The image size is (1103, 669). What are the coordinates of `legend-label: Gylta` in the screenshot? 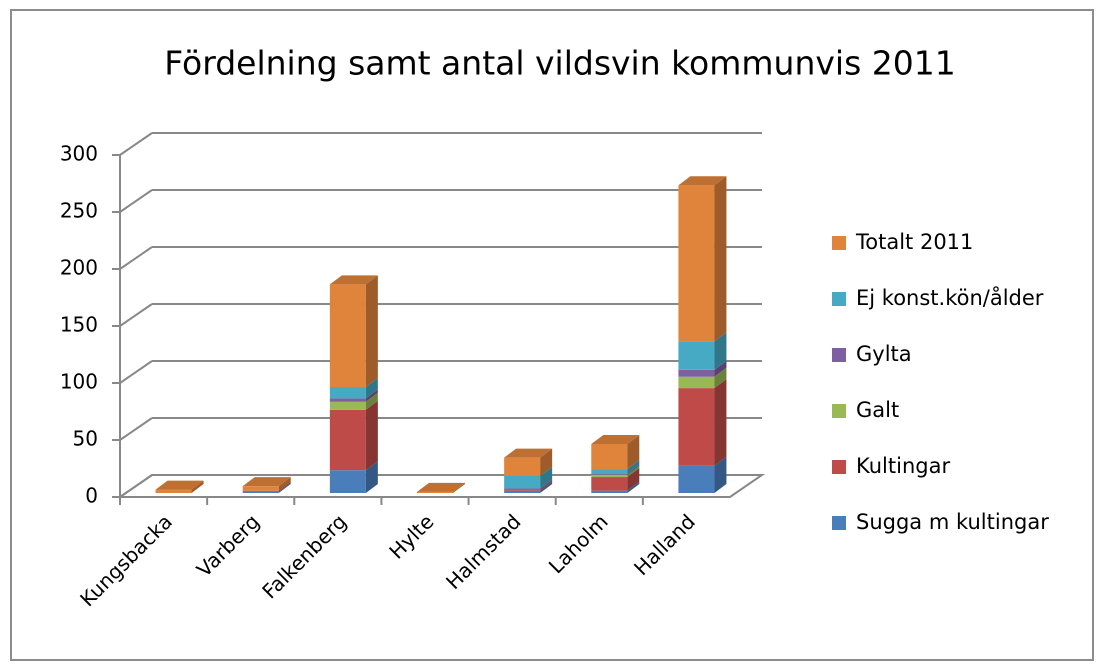 It's located at (884, 354).